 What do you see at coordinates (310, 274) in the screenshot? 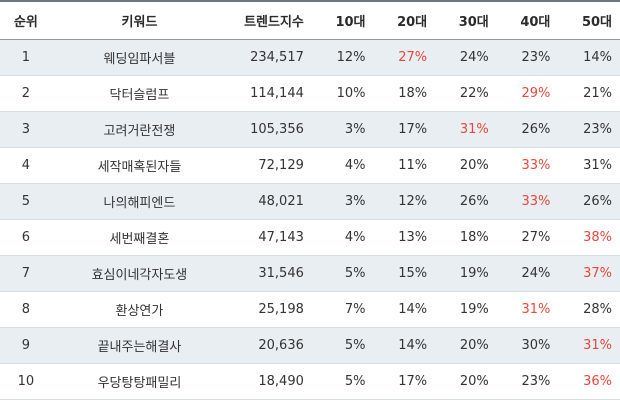
I see `table-row: 7 효심이네각자도생 31,546 5% 15% 19% 24% 37%` at bounding box center [310, 274].